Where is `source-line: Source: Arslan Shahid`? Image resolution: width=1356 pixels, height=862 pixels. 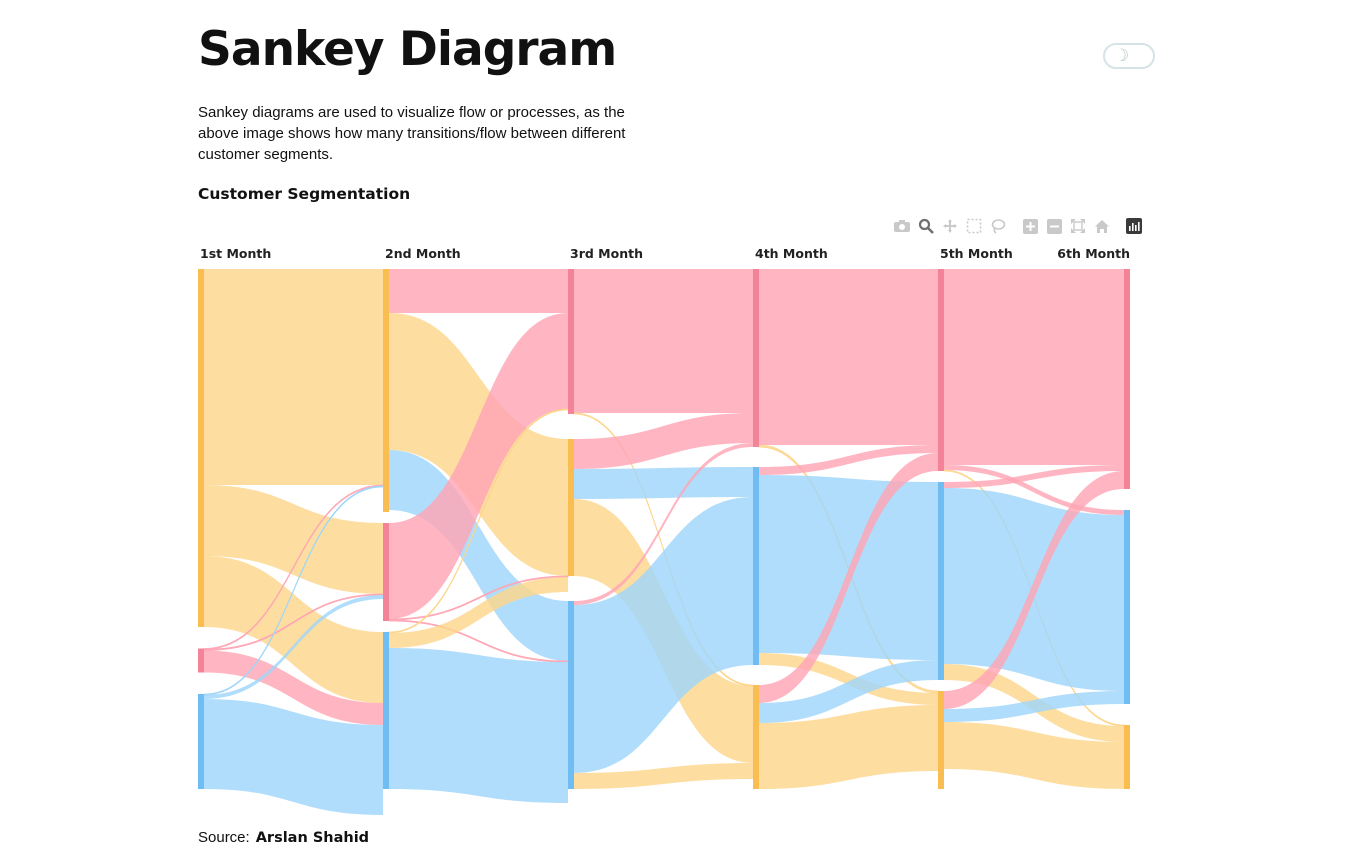
source-line: Source: Arslan Shahid is located at coordinates (283, 837).